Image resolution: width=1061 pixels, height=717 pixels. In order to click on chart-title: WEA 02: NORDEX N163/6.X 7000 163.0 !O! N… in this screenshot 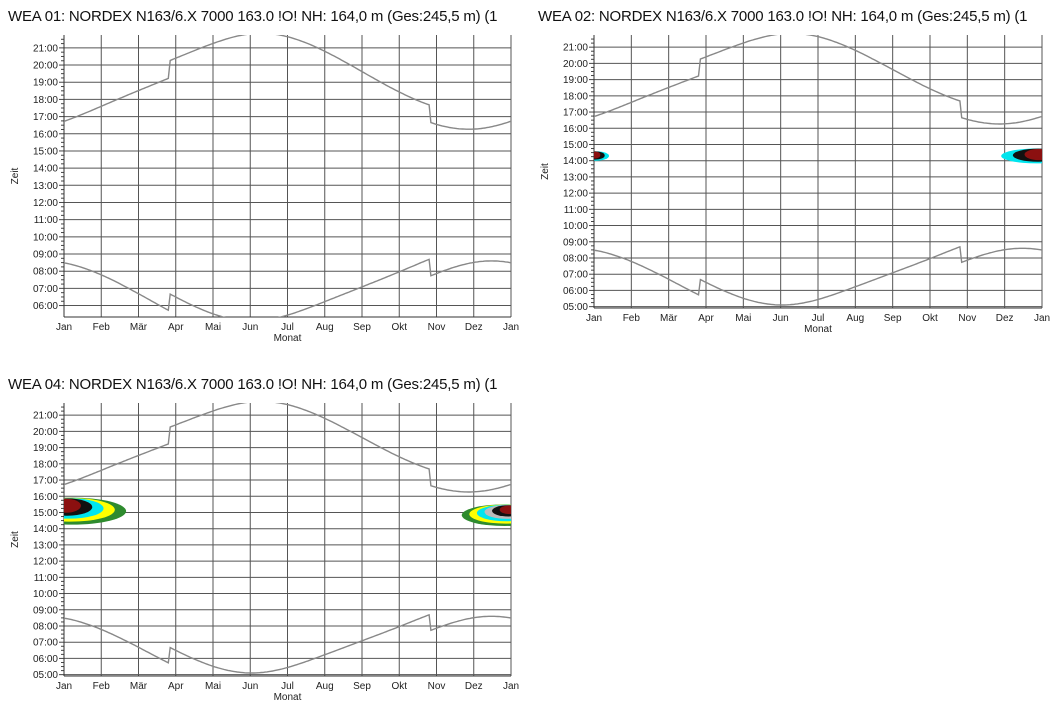, I will do `click(783, 16)`.